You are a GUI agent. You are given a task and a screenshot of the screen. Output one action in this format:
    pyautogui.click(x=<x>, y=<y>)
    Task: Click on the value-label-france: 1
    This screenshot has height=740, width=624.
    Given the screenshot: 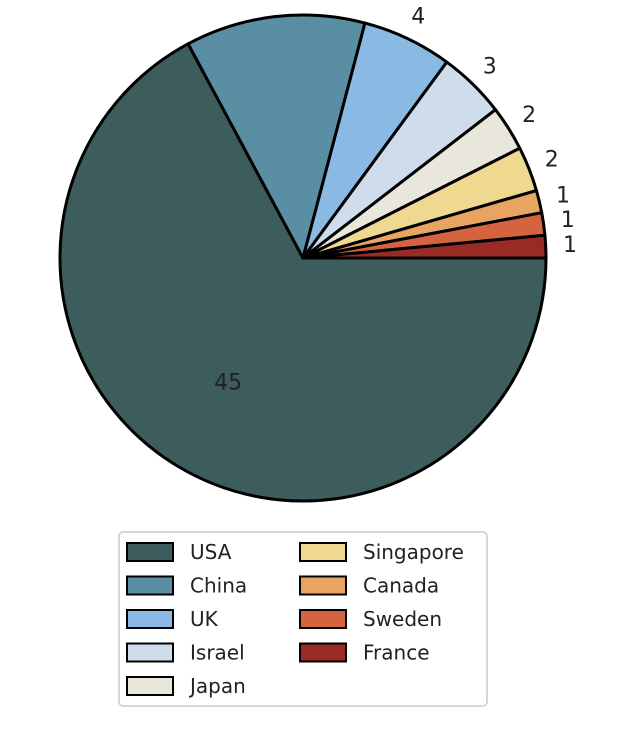 What is the action you would take?
    pyautogui.click(x=570, y=245)
    